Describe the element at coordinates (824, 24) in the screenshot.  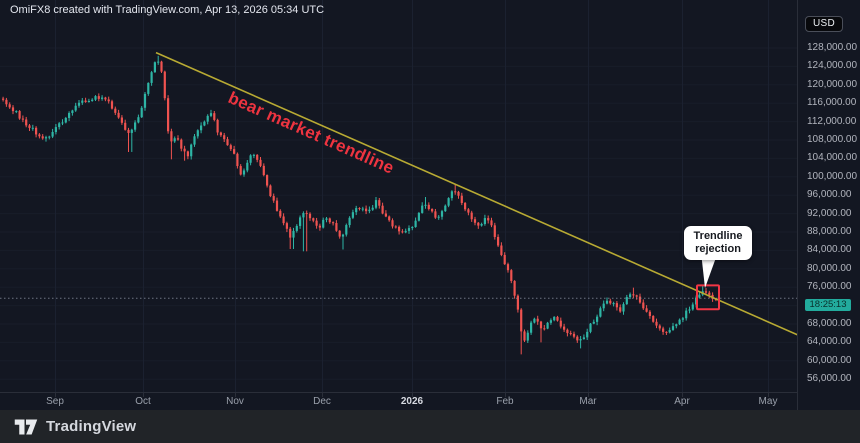
I see `currency-badge: USD` at that location.